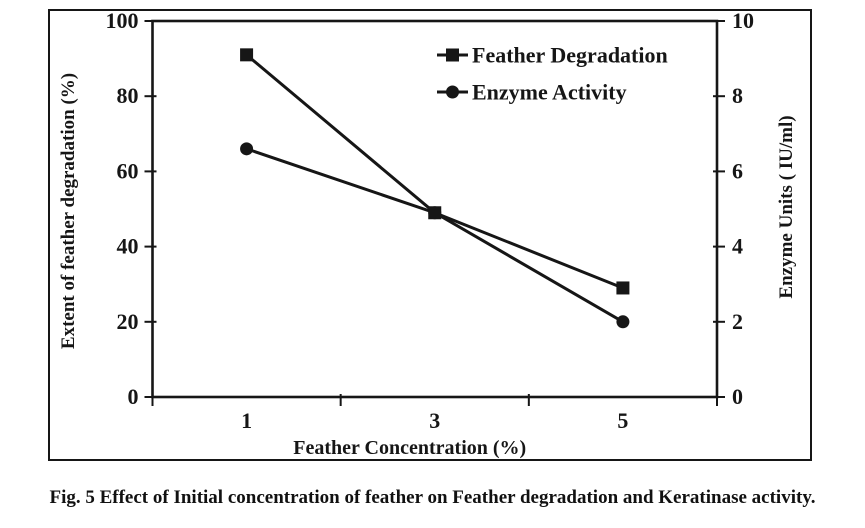  Describe the element at coordinates (737, 170) in the screenshot. I see `y-right-tick-label: 6` at that location.